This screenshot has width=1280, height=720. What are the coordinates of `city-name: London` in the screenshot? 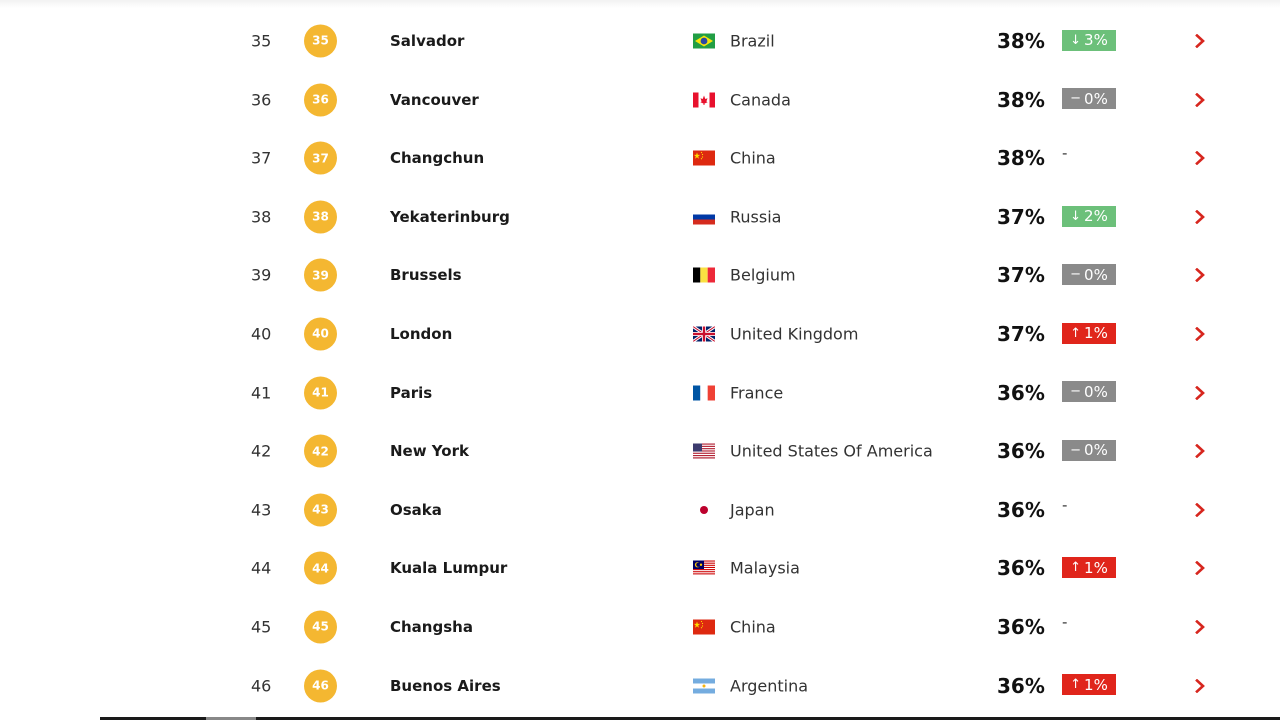 It's located at (421, 333).